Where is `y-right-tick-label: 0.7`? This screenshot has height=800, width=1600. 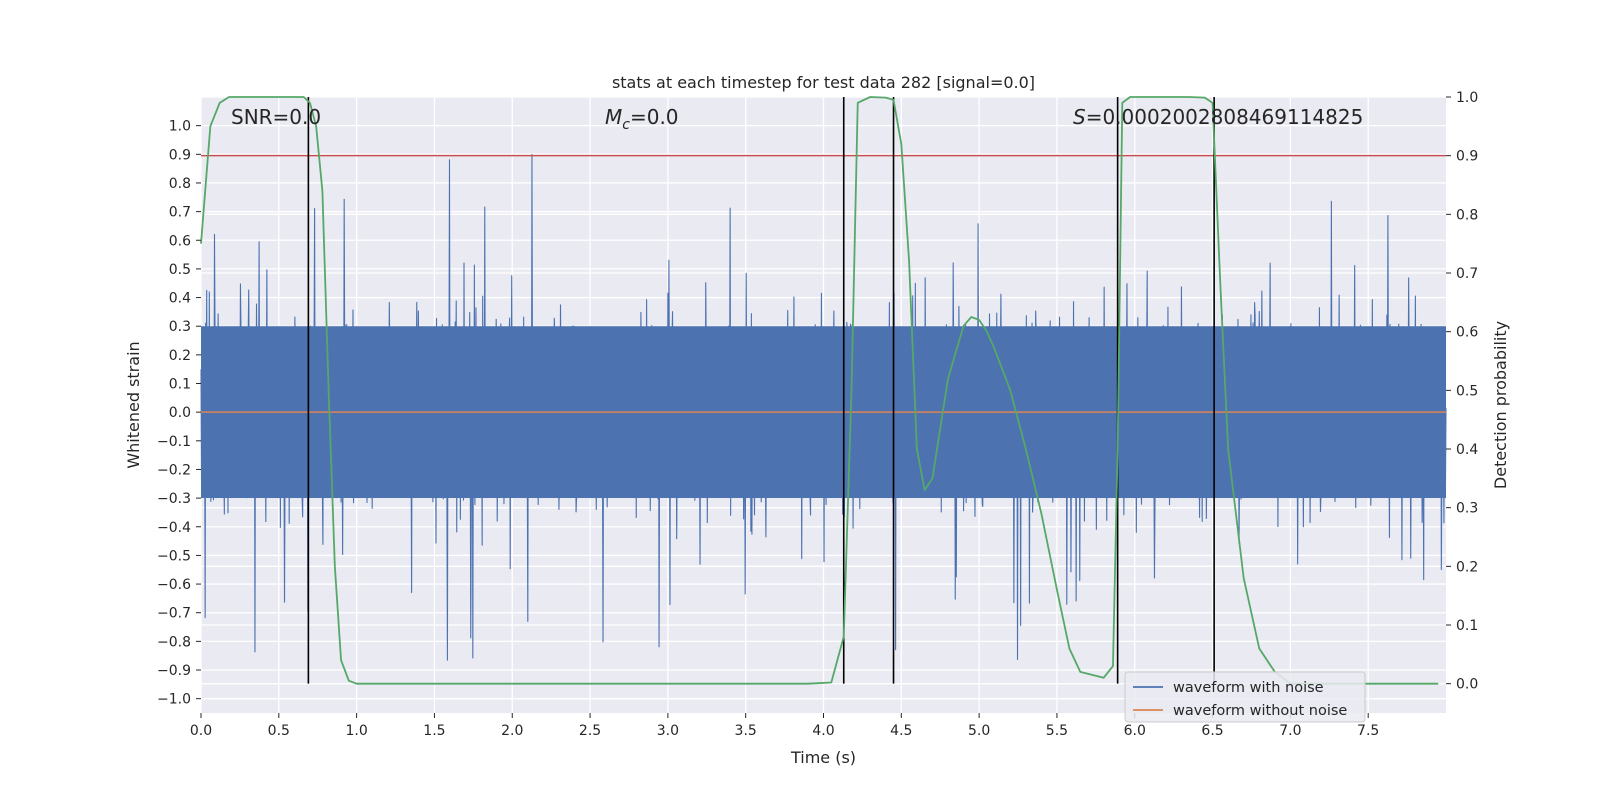 y-right-tick-label: 0.7 is located at coordinates (1467, 274).